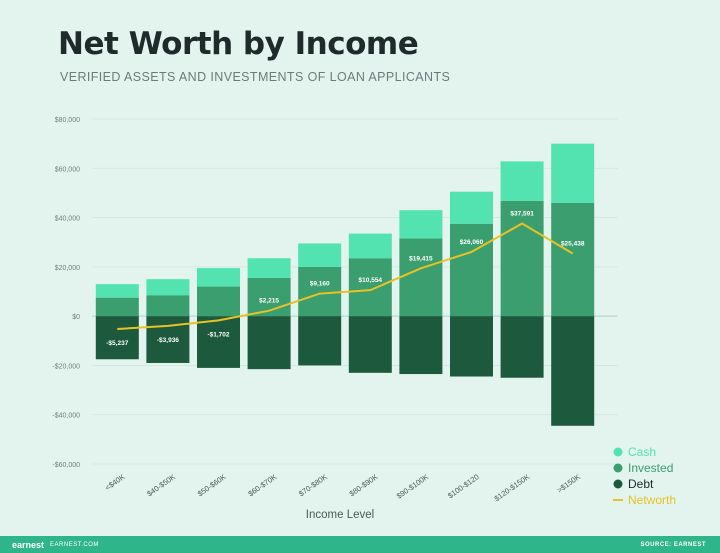  What do you see at coordinates (161, 485) in the screenshot?
I see `x-tick-label: $40-$50K` at bounding box center [161, 485].